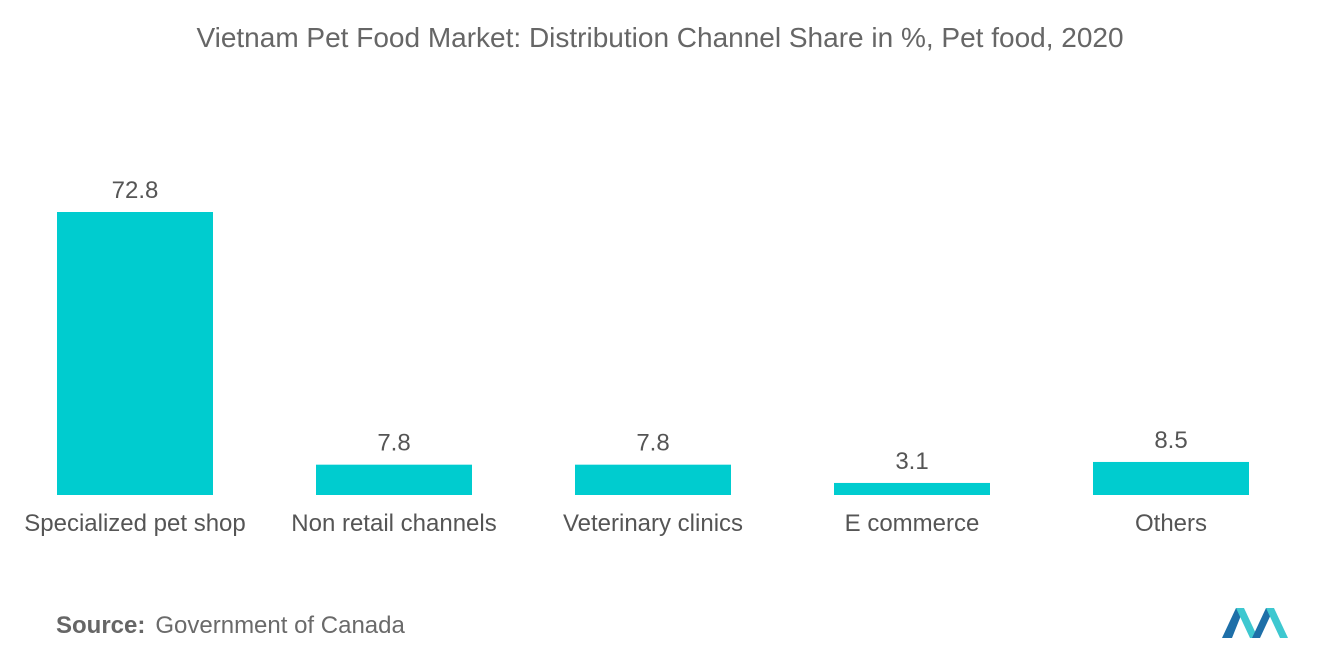 Image resolution: width=1320 pixels, height=665 pixels. Describe the element at coordinates (653, 523) in the screenshot. I see `category-label-2: Veterinary clinics` at that location.